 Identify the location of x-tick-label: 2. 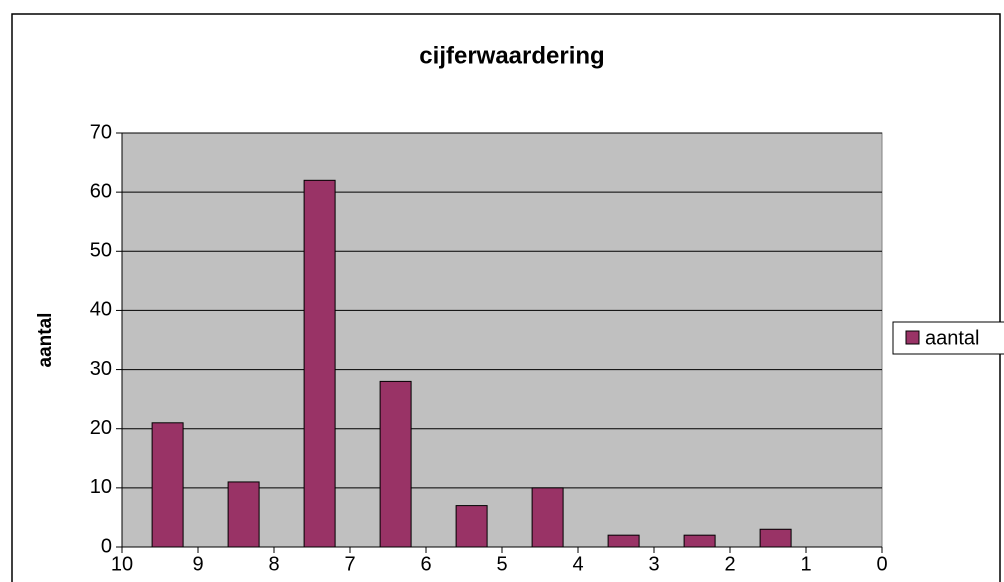
(729, 564).